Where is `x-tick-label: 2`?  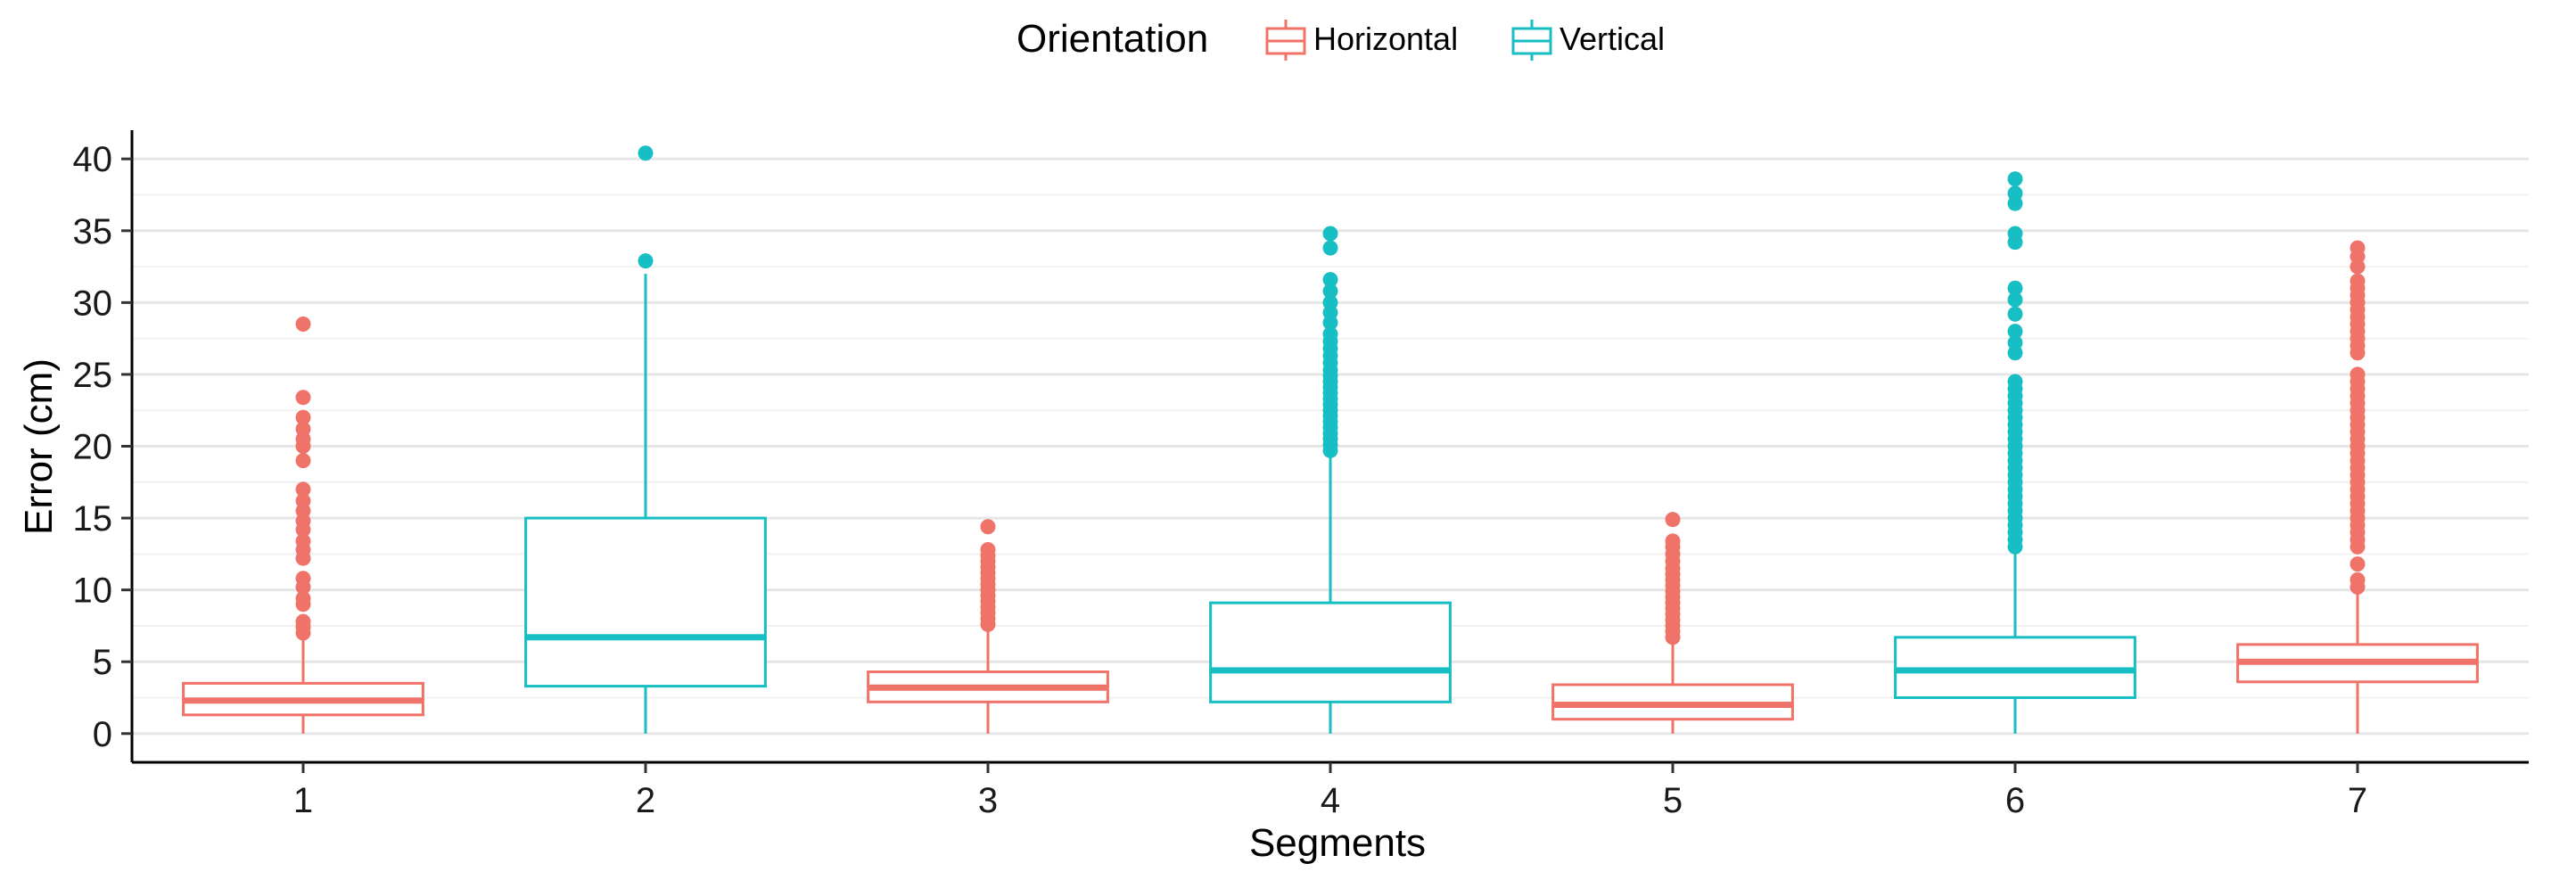 x-tick-label: 2 is located at coordinates (645, 800).